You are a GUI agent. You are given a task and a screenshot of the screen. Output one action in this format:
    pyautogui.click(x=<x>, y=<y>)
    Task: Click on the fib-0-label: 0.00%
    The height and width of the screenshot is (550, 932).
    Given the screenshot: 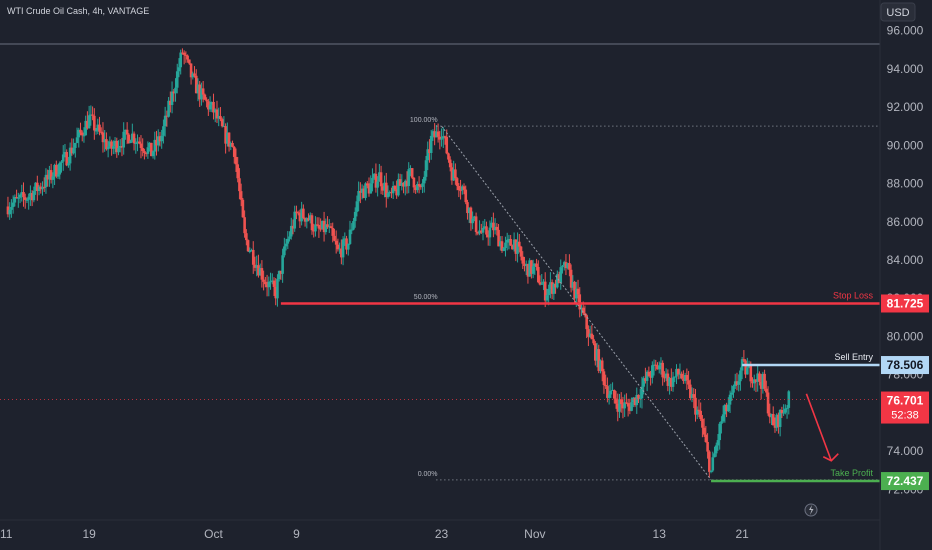 What is the action you would take?
    pyautogui.click(x=428, y=474)
    